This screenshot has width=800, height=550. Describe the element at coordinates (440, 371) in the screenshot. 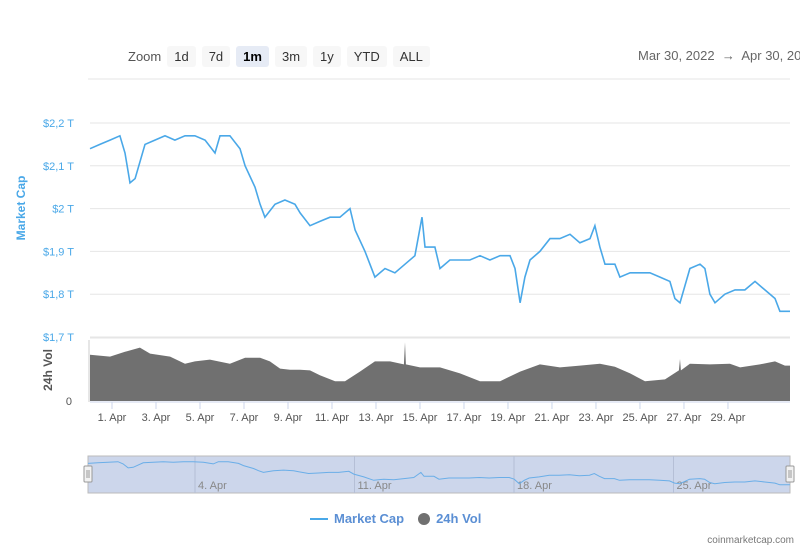

I see `volume-area` at that location.